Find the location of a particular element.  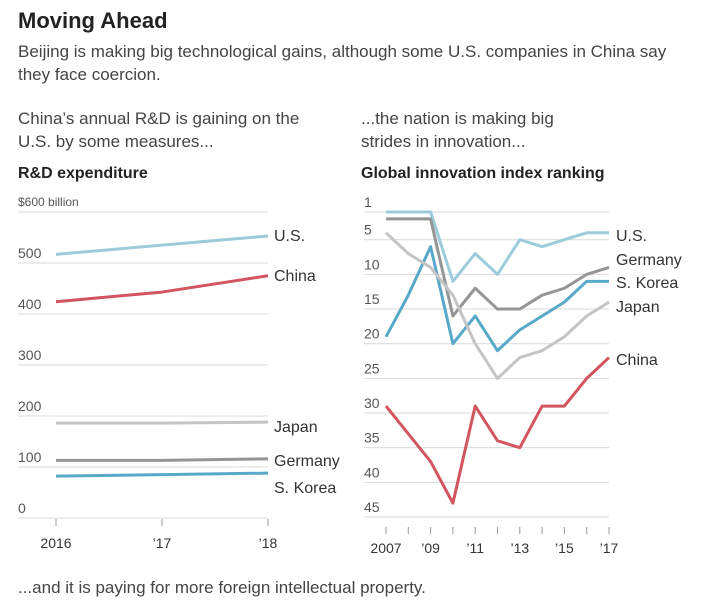

y-tick-label: 40 is located at coordinates (372, 472).